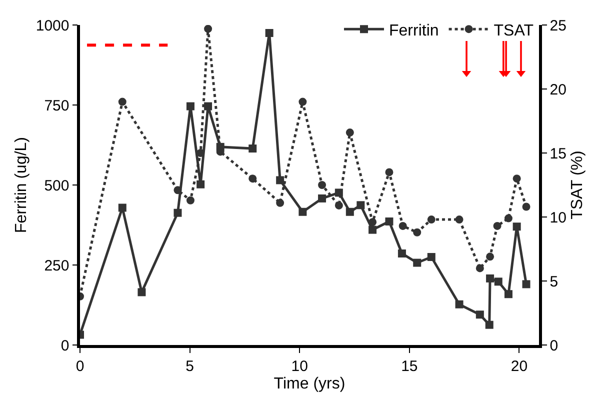  I want to click on y2-tick-label: 5, so click(554, 281).